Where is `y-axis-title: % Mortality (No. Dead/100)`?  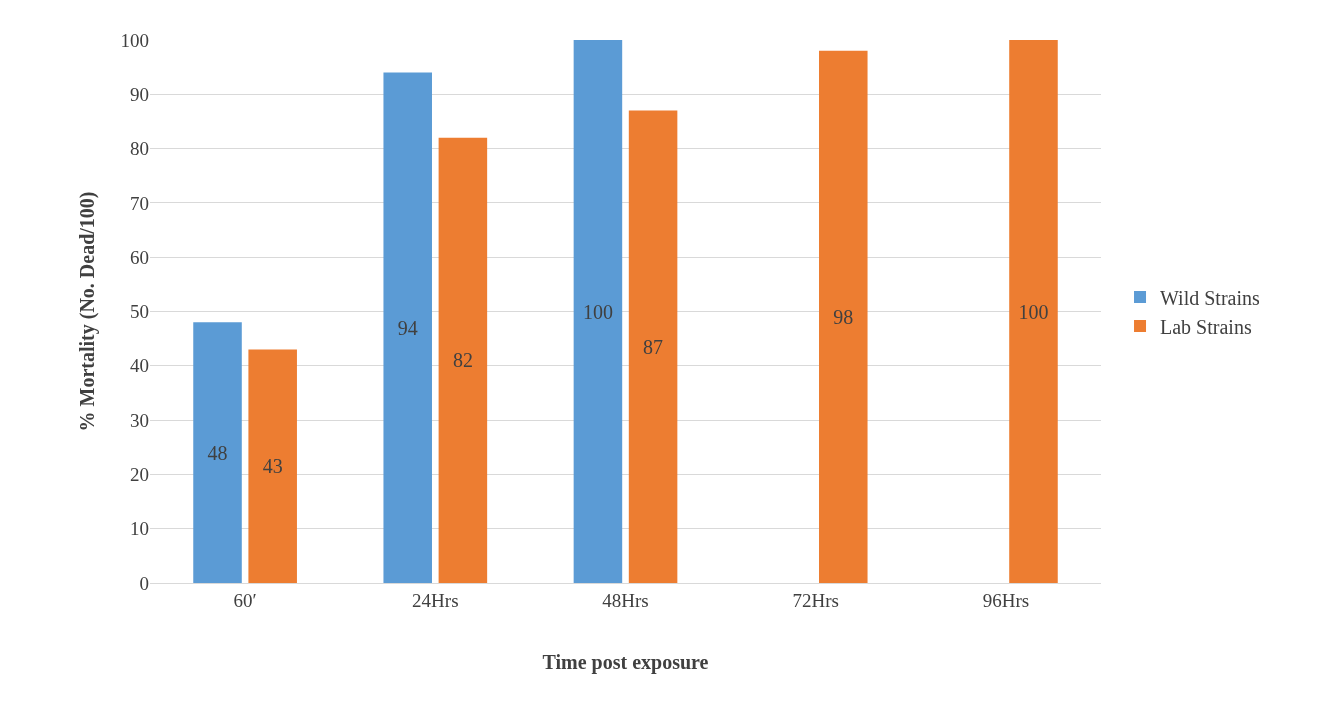
y-axis-title: % Mortality (No. Dead/100) is located at coordinates (87, 311).